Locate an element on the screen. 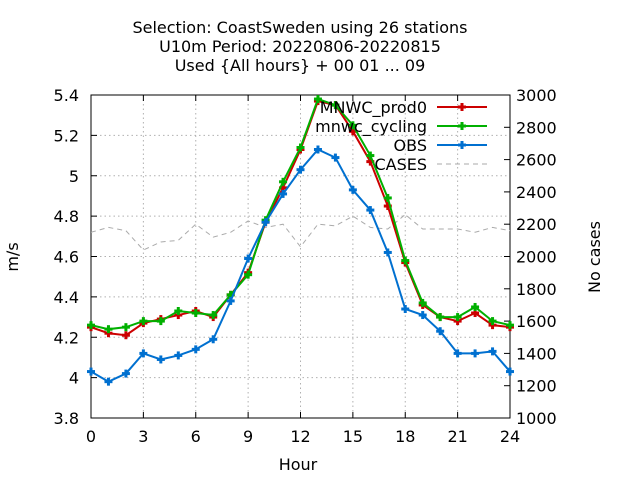 The height and width of the screenshot is (480, 640). y2-tick-label: 2600 is located at coordinates (536, 160).